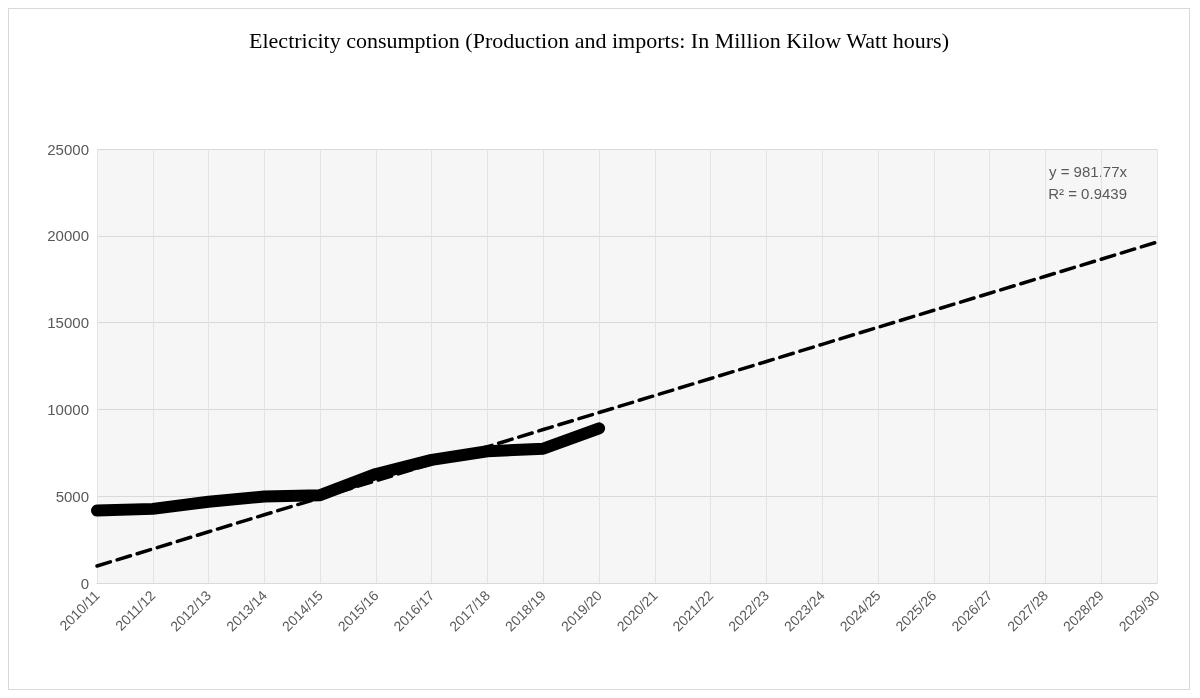 This screenshot has width=1200, height=698. What do you see at coordinates (72, 496) in the screenshot?
I see `y-tick-label: 5000` at bounding box center [72, 496].